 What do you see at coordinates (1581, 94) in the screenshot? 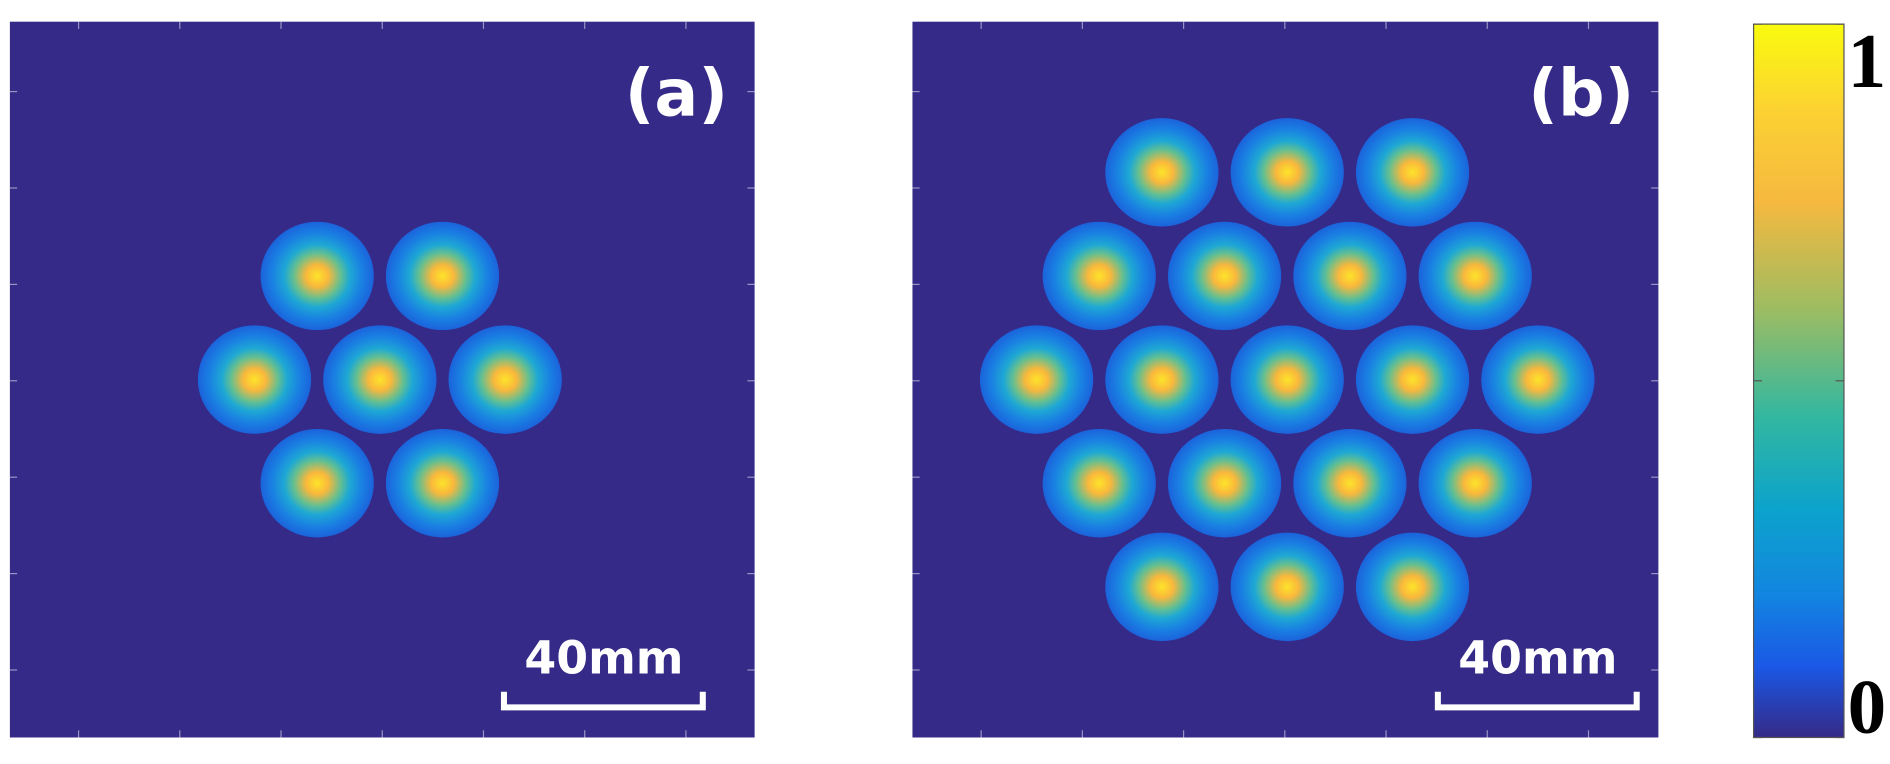
I see `panel-label: (b)` at bounding box center [1581, 94].